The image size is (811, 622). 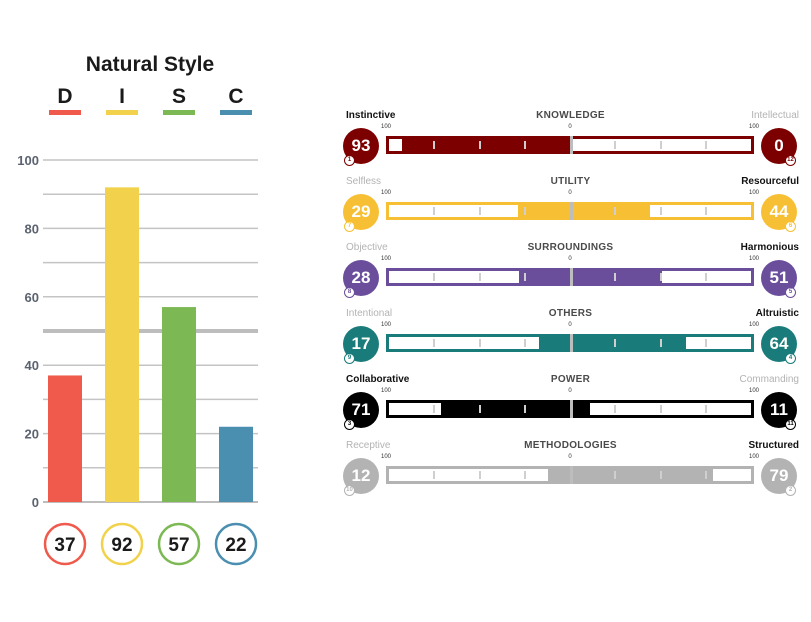 I want to click on y-tick-label: 20, so click(x=32, y=434).